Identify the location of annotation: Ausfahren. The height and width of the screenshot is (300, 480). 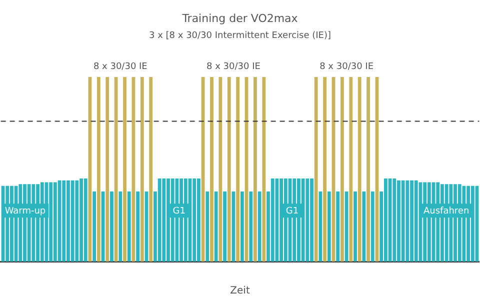
(446, 211).